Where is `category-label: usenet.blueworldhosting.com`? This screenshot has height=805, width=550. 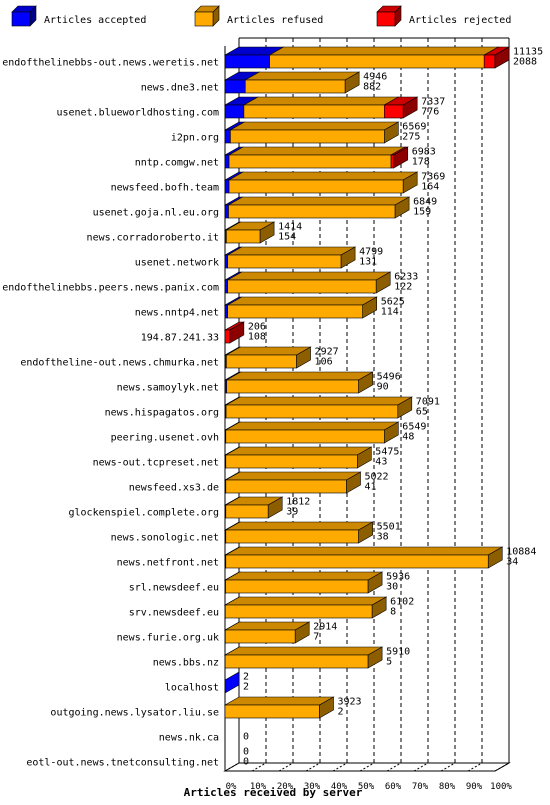 category-label: usenet.blueworldhosting.com is located at coordinates (137, 113).